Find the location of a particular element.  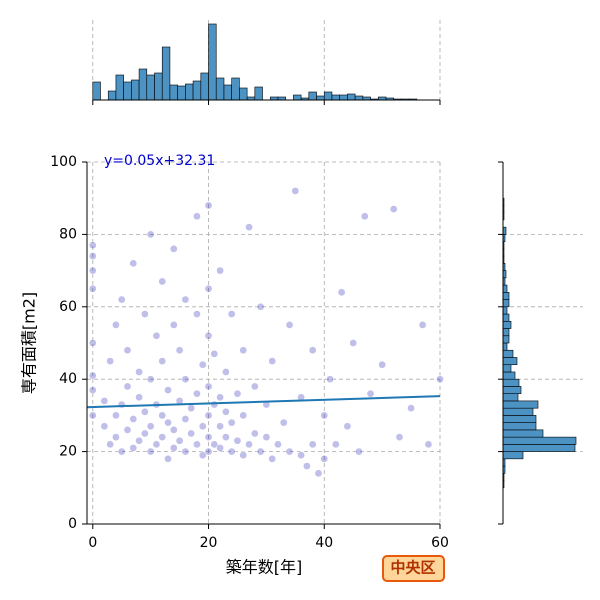

y-tick-label: 40 is located at coordinates (68, 379).